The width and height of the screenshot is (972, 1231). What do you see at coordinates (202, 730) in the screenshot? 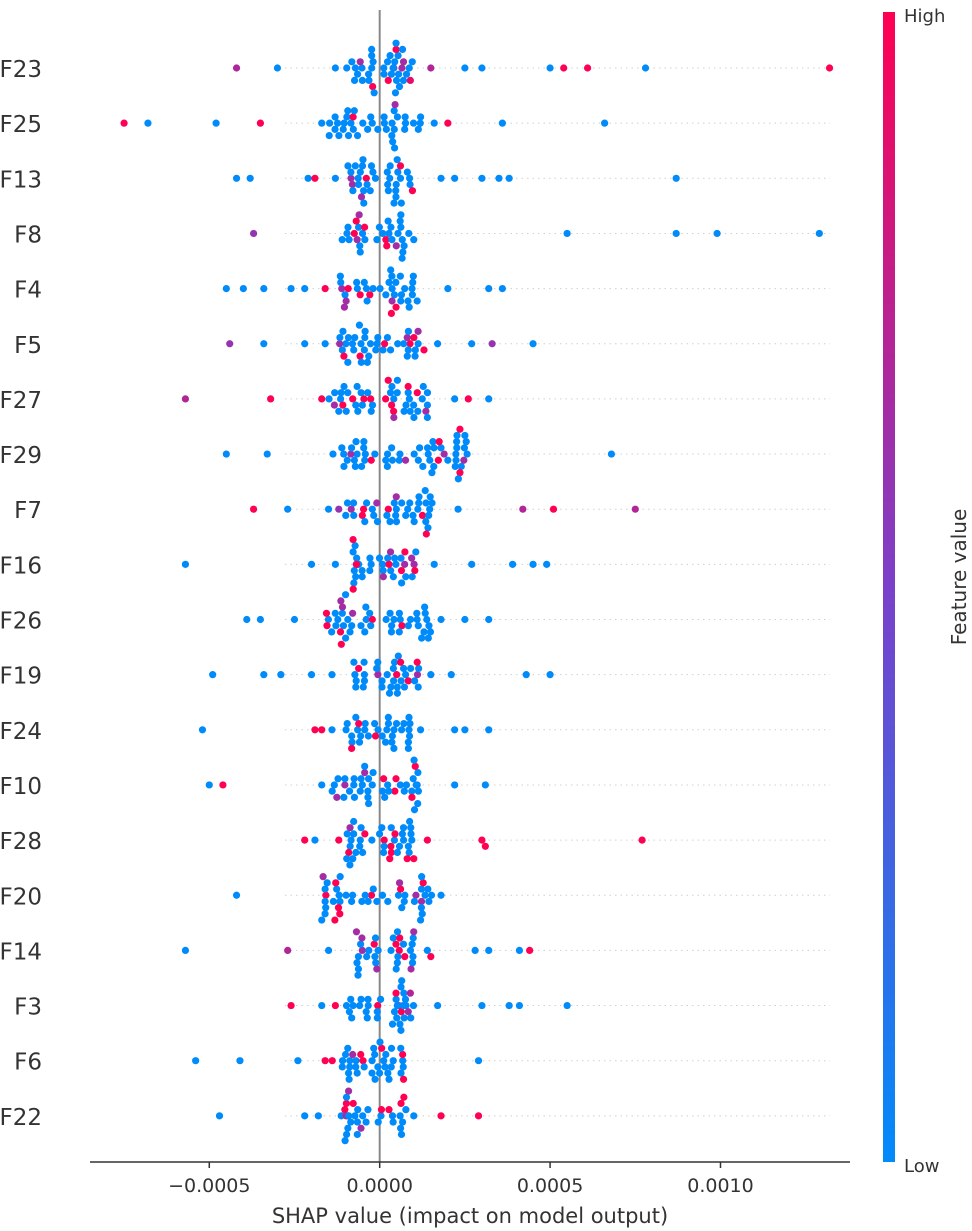
I see `f24-data-point` at bounding box center [202, 730].